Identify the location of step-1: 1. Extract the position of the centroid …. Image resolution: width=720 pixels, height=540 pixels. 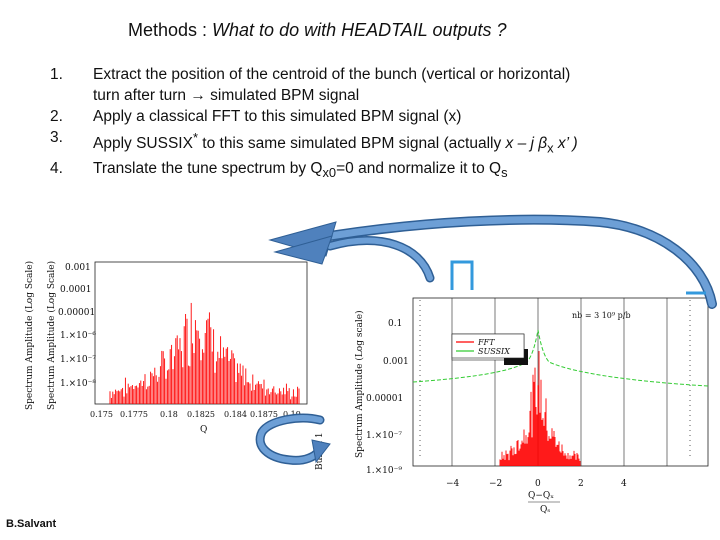
(375, 85).